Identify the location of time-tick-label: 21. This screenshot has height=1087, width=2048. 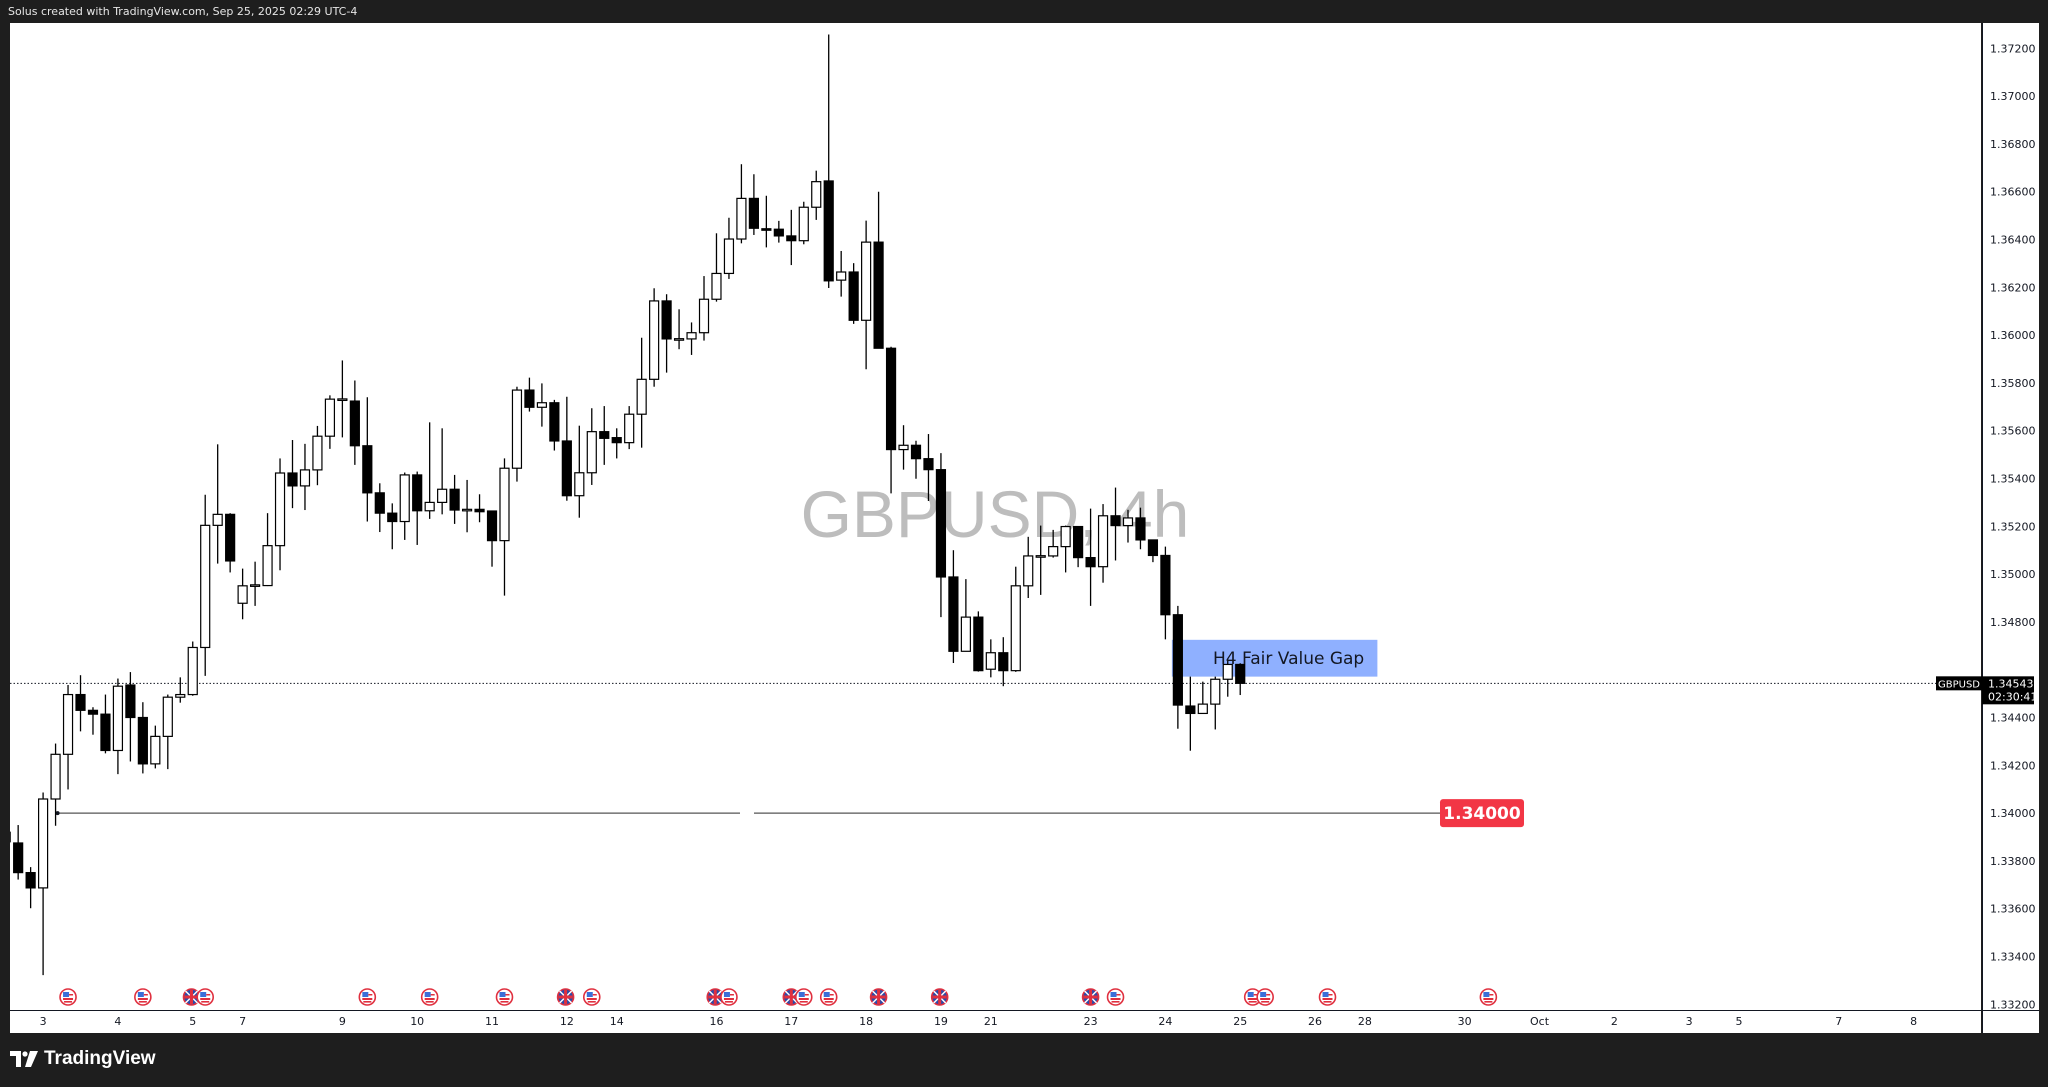
(991, 1021).